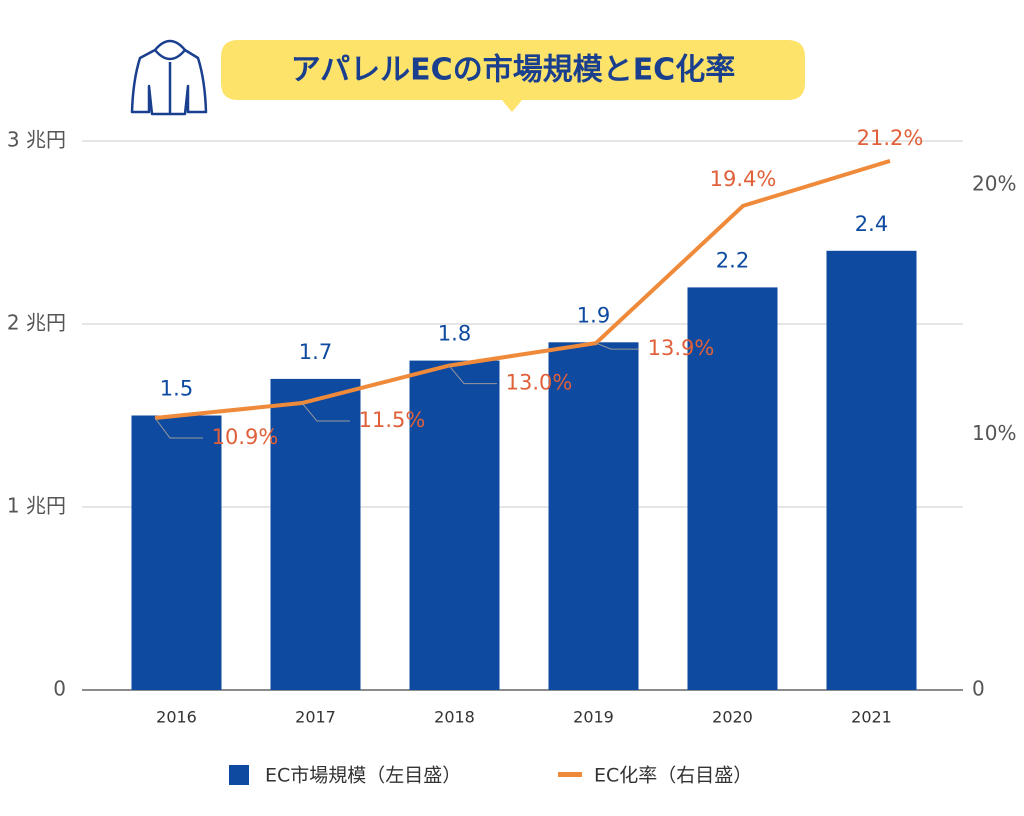  What do you see at coordinates (673, 776) in the screenshot?
I see `legend-label: EC化率（右目盛）` at bounding box center [673, 776].